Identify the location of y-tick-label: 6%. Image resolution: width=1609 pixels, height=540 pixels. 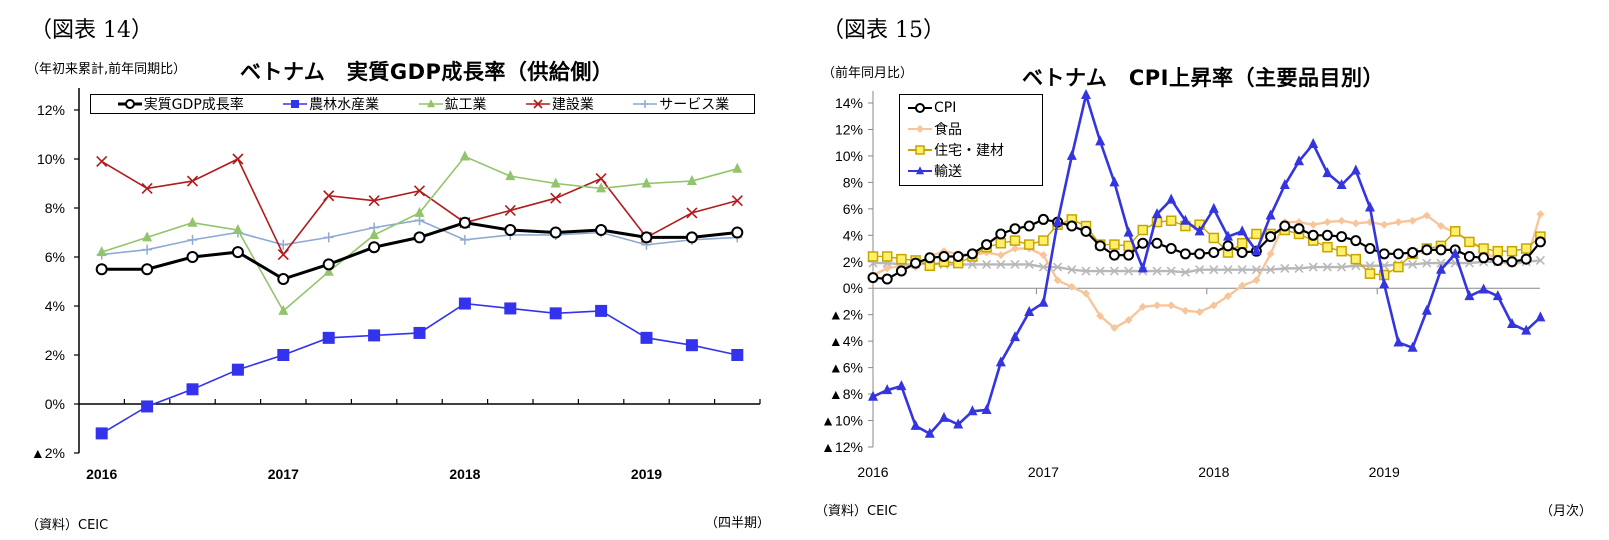
(853, 209).